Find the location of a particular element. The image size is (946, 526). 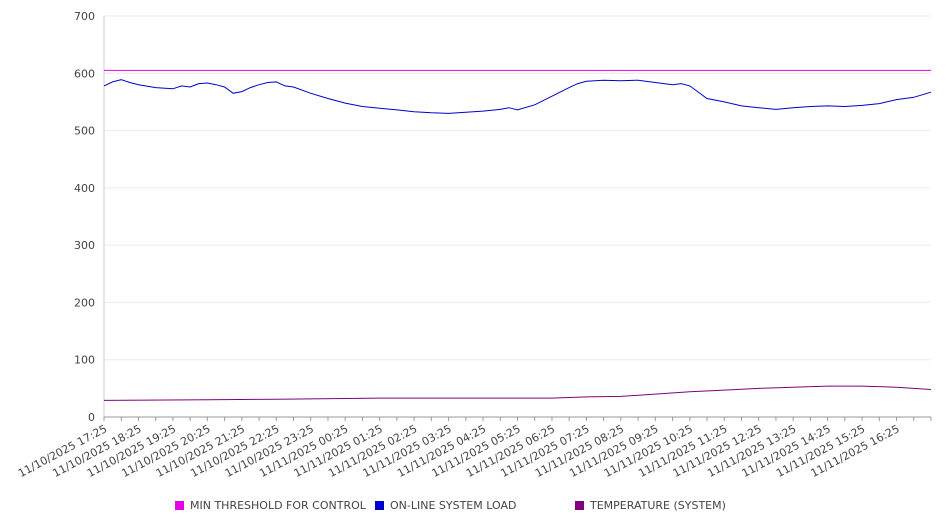

series-line-on-line-system-load is located at coordinates (517, 96).